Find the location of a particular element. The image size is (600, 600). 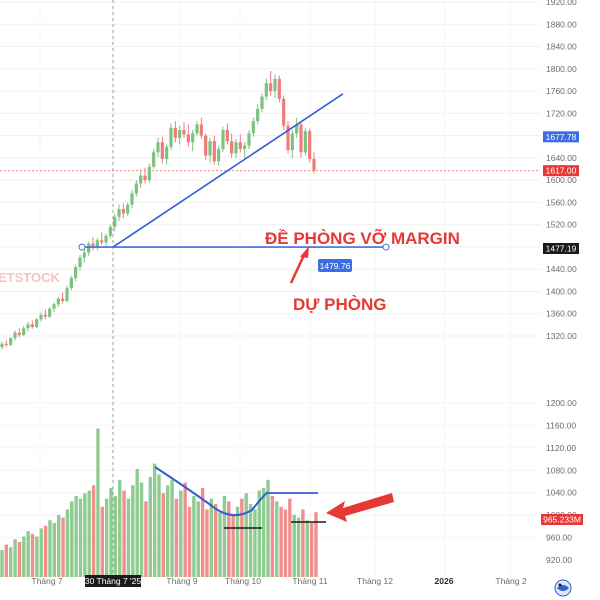

annotation-arrow-volume is located at coordinates (360, 507).